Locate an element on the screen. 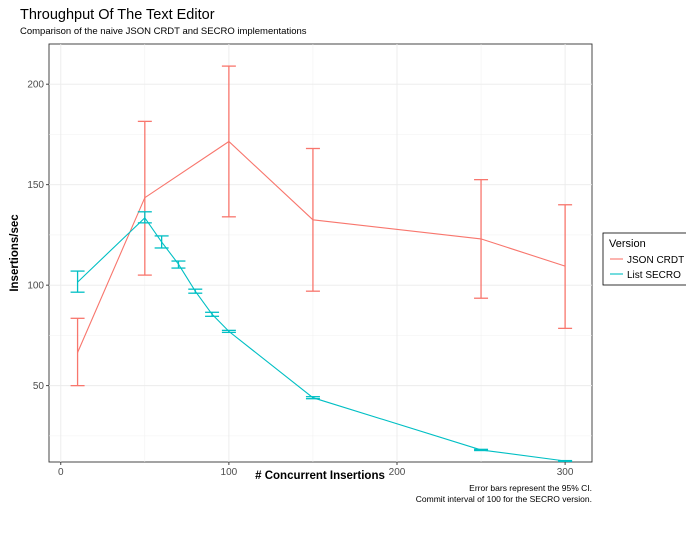  x-tick-label: 0 is located at coordinates (61, 472).